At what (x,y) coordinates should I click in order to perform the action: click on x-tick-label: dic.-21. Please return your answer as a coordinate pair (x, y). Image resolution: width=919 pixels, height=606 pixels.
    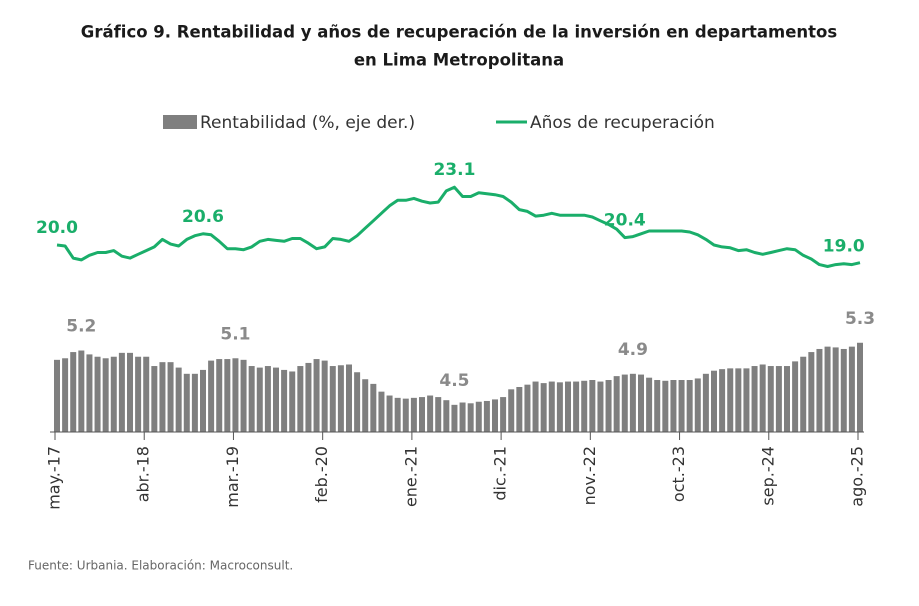
    Looking at the image, I should click on (500, 473).